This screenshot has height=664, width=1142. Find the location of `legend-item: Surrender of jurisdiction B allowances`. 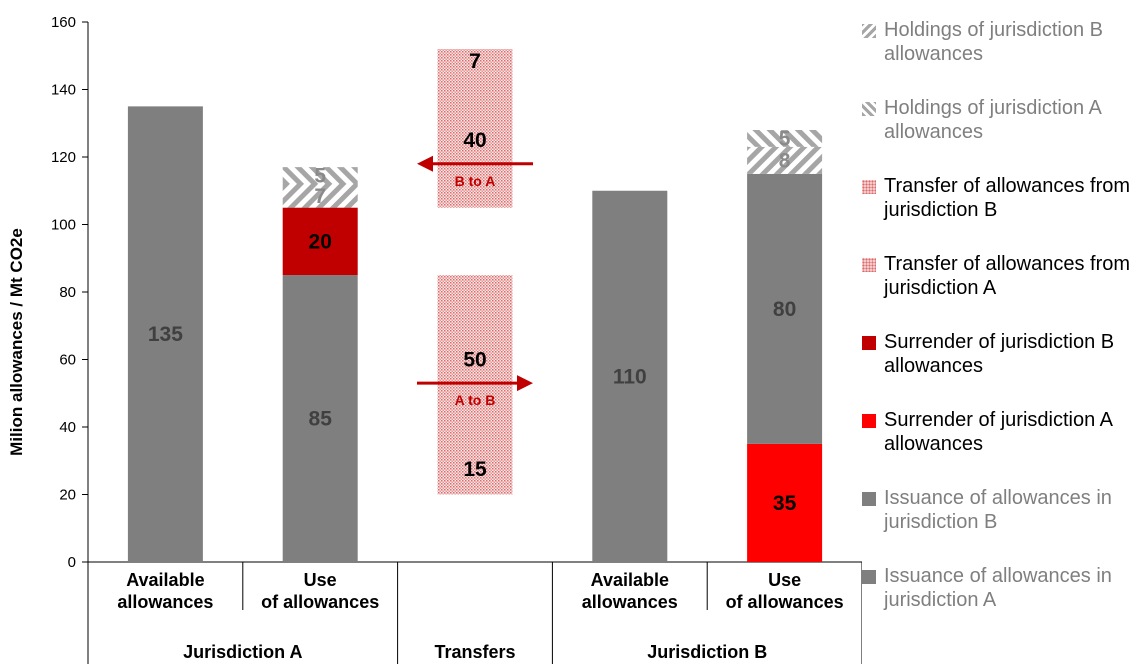

legend-item: Surrender of jurisdiction B allowances is located at coordinates (1002, 369).